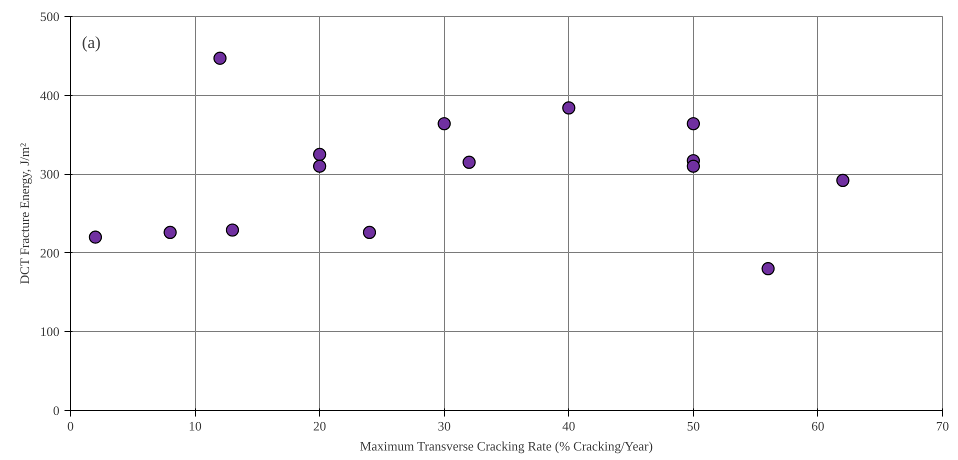  I want to click on y-tick-label: 200, so click(50, 252).